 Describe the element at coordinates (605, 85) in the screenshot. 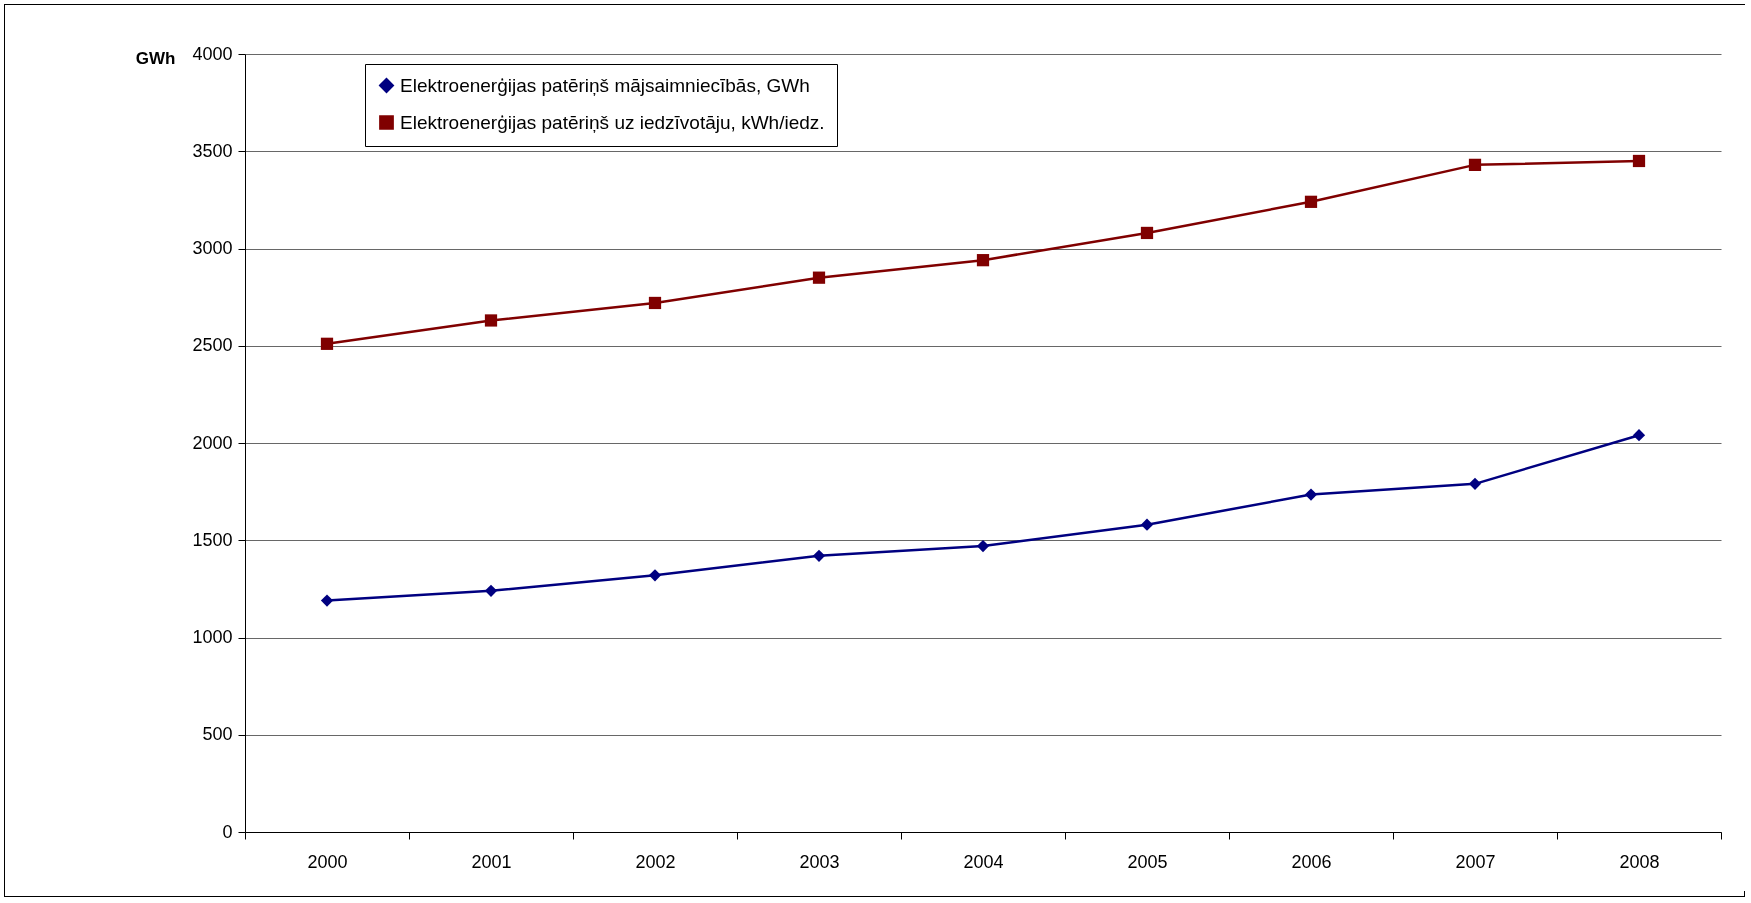

I see `legend-label: Elektroenerģijas patēriņš mājsaimniecībās, GWh` at that location.